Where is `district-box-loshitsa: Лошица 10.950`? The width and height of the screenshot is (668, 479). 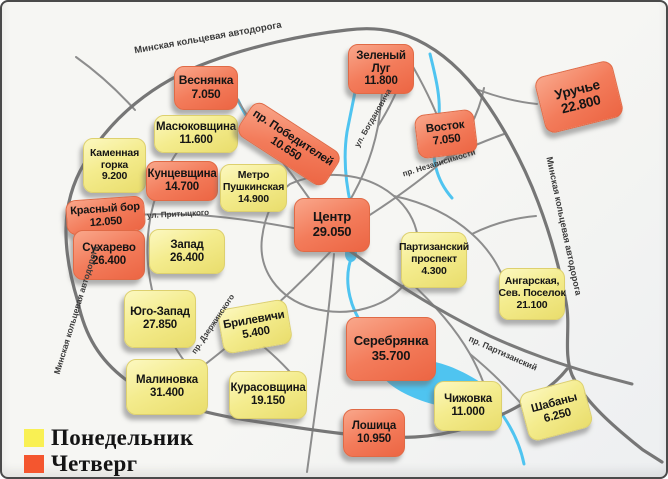 district-box-loshitsa: Лошица 10.950 is located at coordinates (374, 433).